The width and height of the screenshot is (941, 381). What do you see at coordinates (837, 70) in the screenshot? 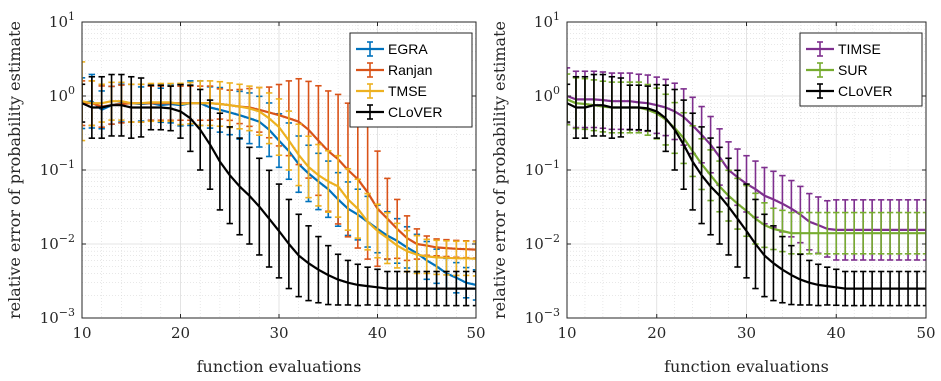
I see `legend-item-sur: SUR` at bounding box center [837, 70].